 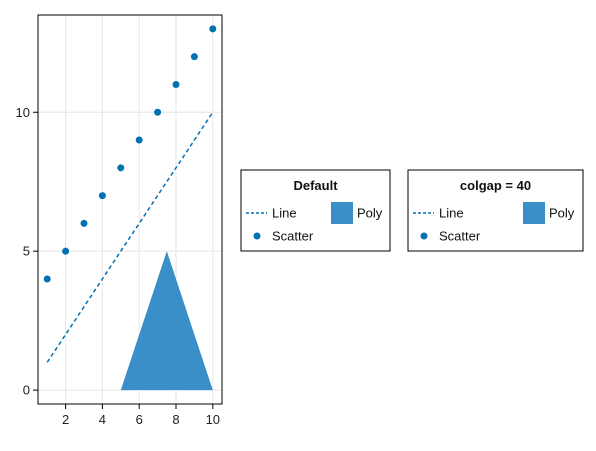 I want to click on y-tick-label: 10, so click(x=23, y=112).